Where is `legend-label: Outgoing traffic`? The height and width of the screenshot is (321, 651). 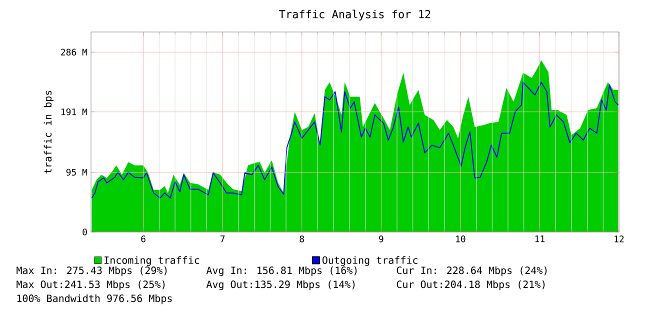
legend-label: Outgoing traffic is located at coordinates (370, 261).